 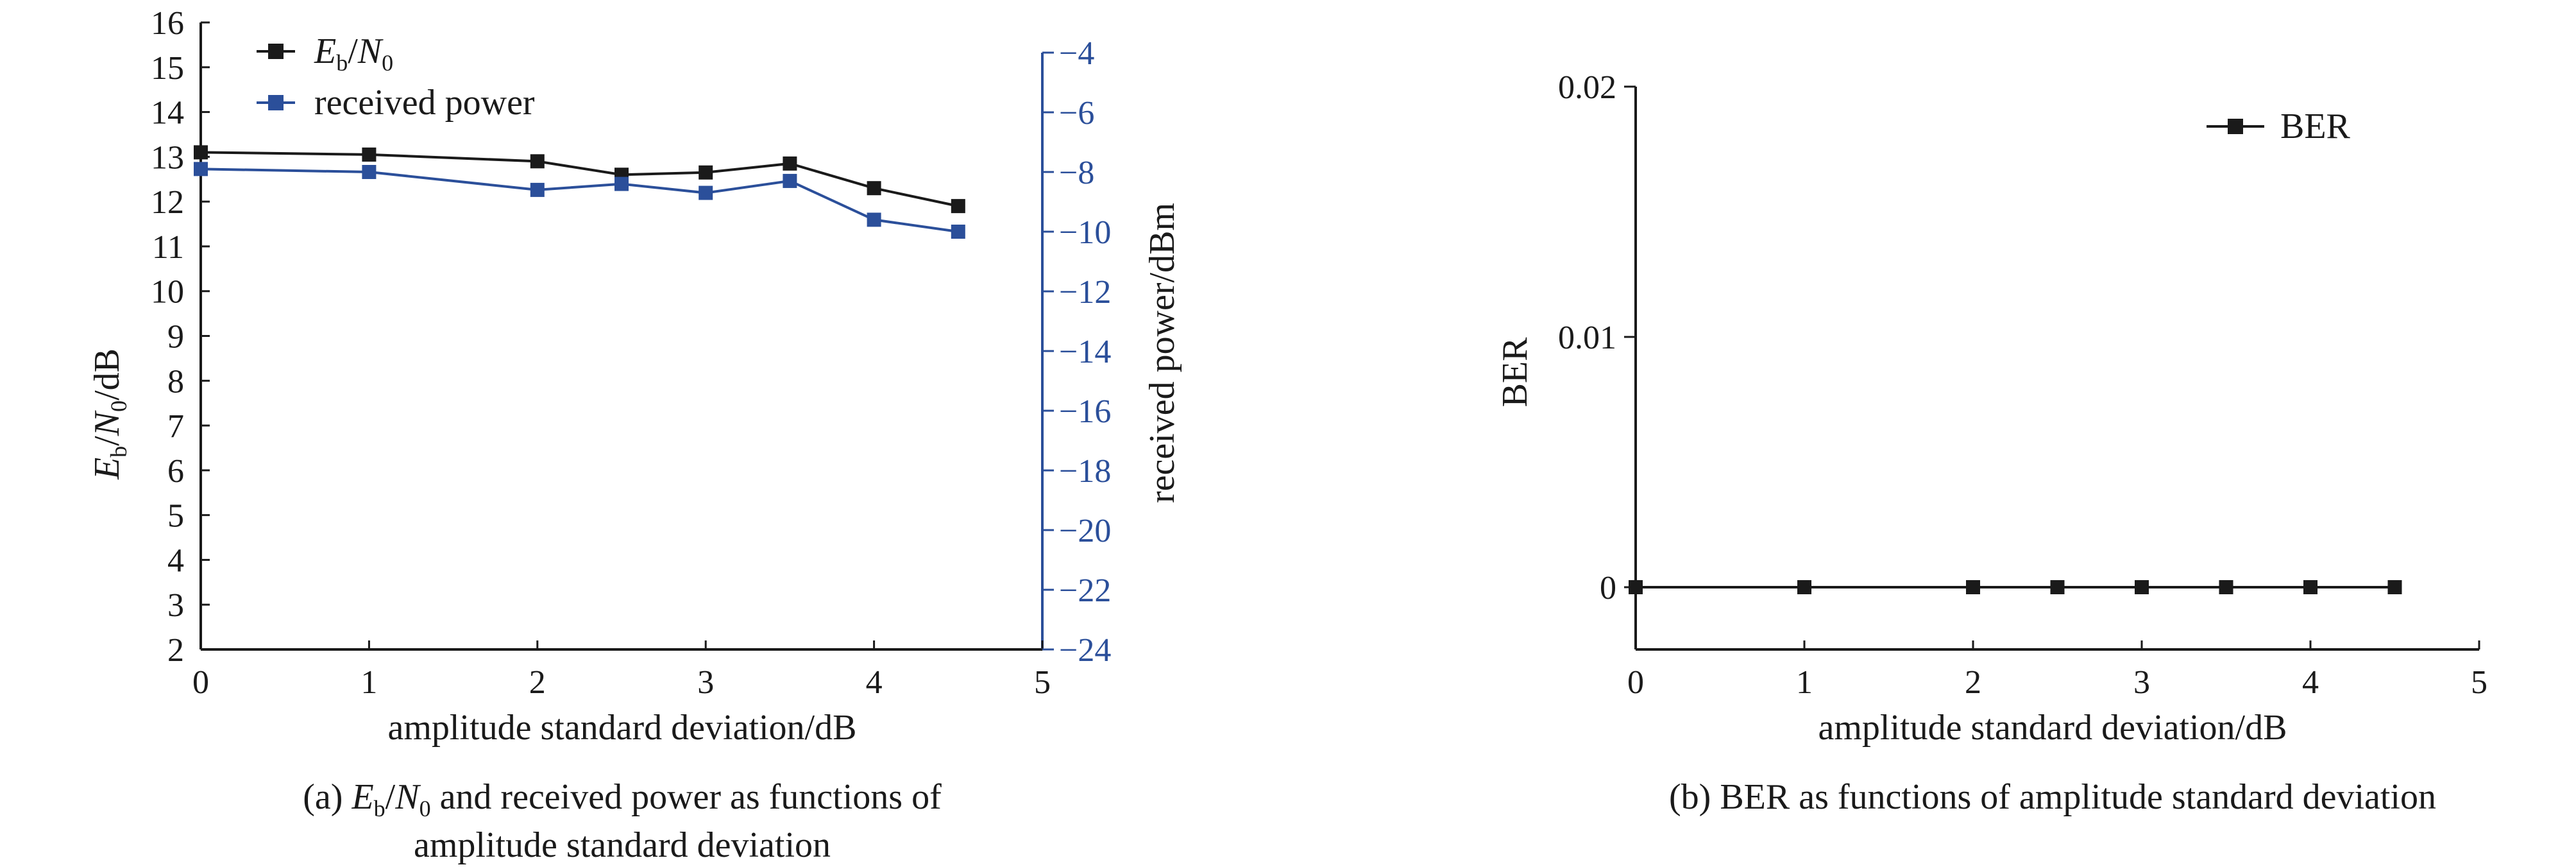 What do you see at coordinates (2315, 126) in the screenshot?
I see `legend-ber-label: BER` at bounding box center [2315, 126].